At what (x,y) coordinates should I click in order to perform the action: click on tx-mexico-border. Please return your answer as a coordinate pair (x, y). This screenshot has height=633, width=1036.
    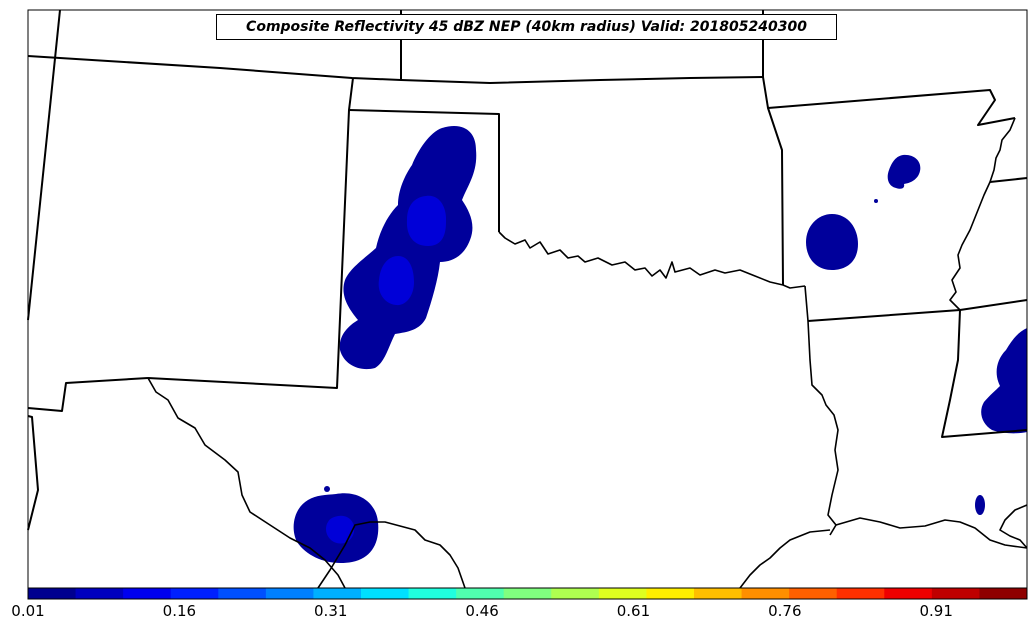
    Looking at the image, I should click on (246, 483).